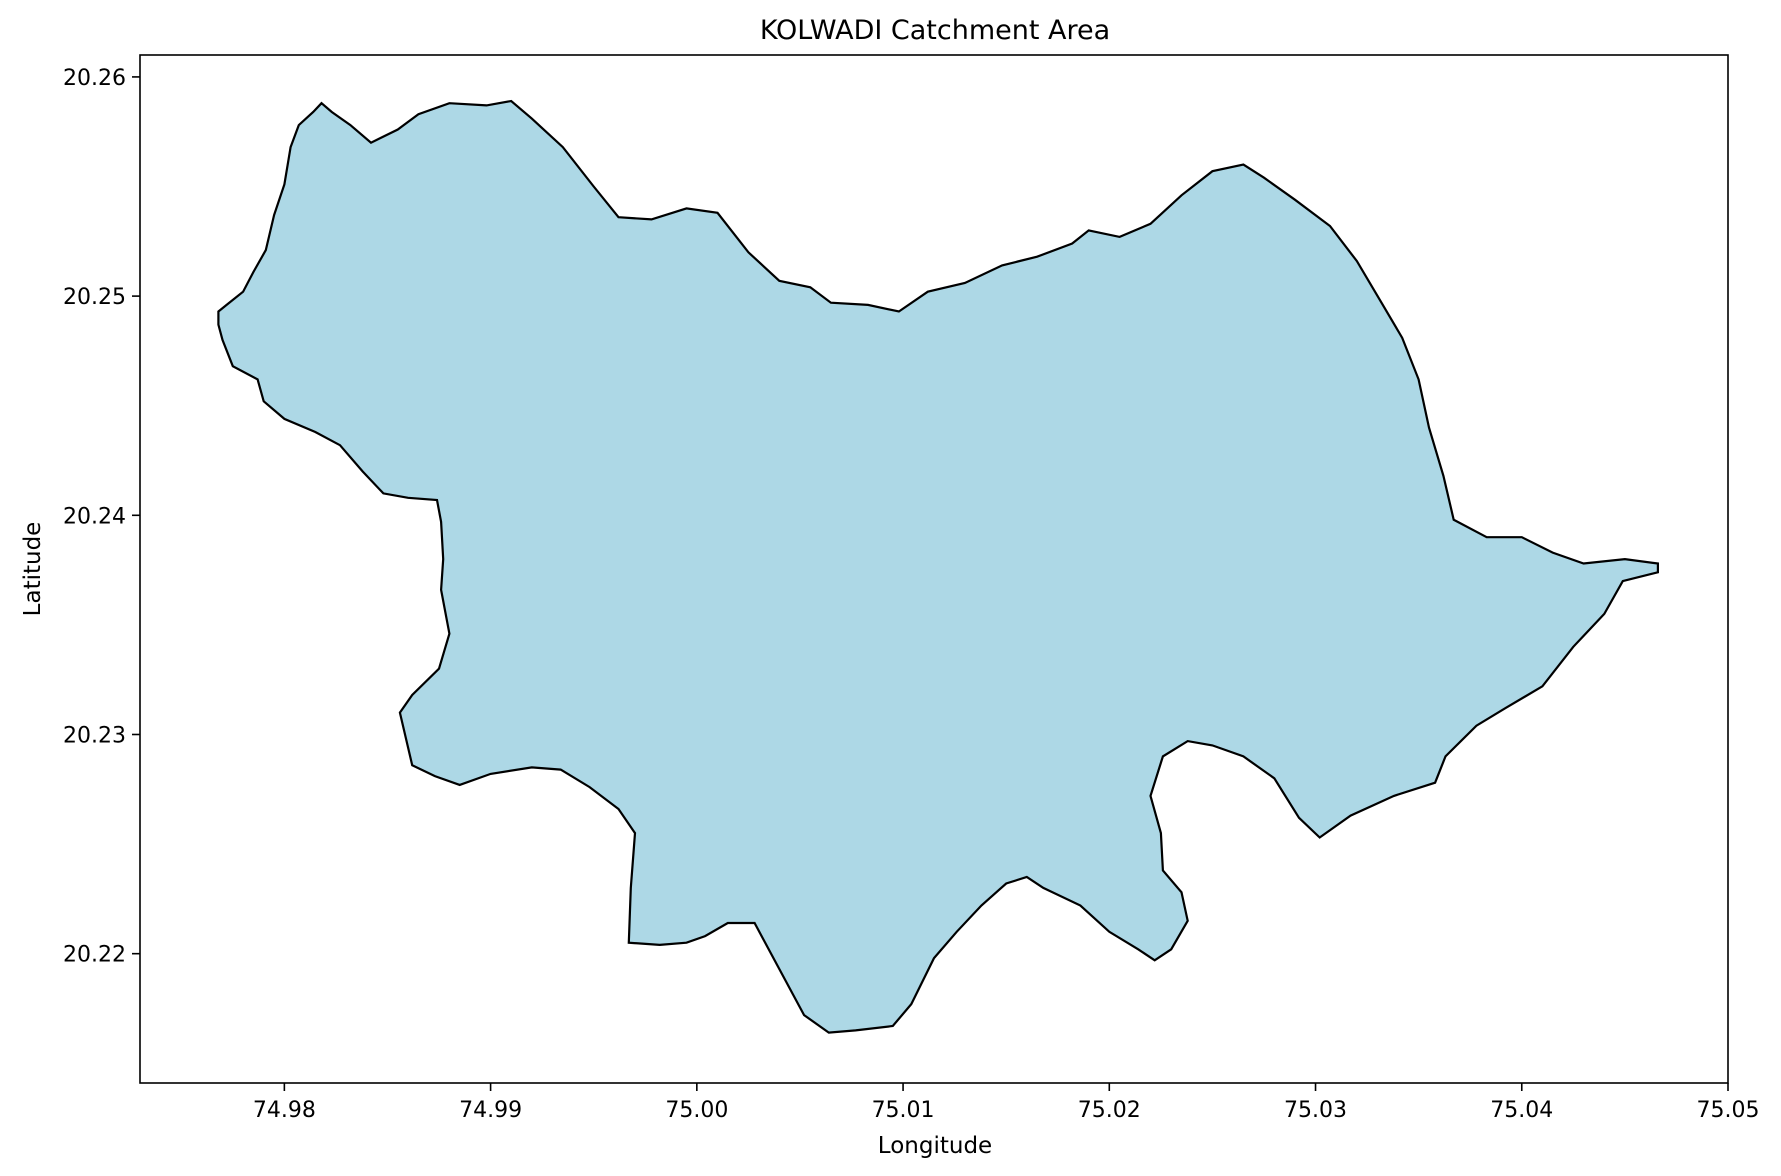 The width and height of the screenshot is (1781, 1176). Describe the element at coordinates (1109, 1110) in the screenshot. I see `x-tick-label: 75.02` at that location.